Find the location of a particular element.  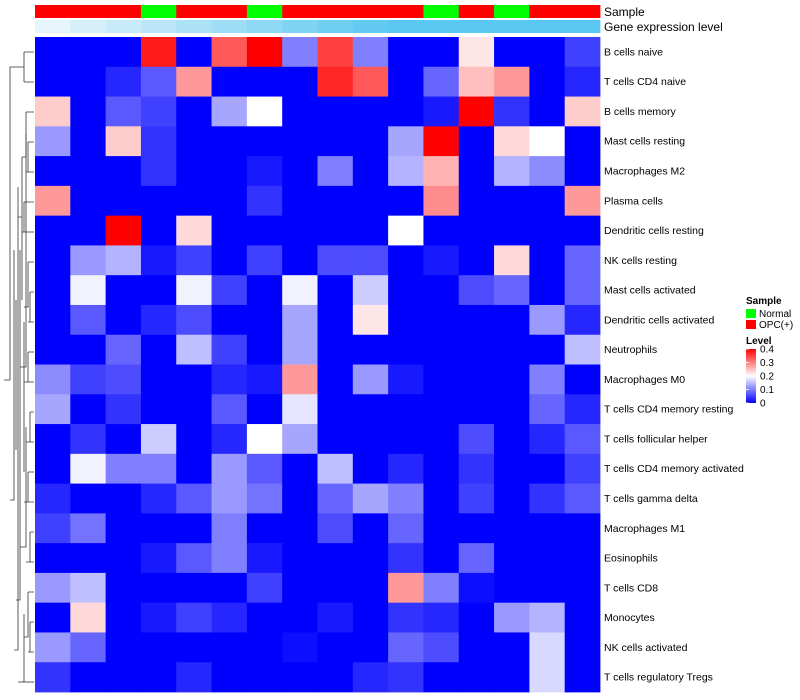

row-label: Macrophages M1 is located at coordinates (644, 529).